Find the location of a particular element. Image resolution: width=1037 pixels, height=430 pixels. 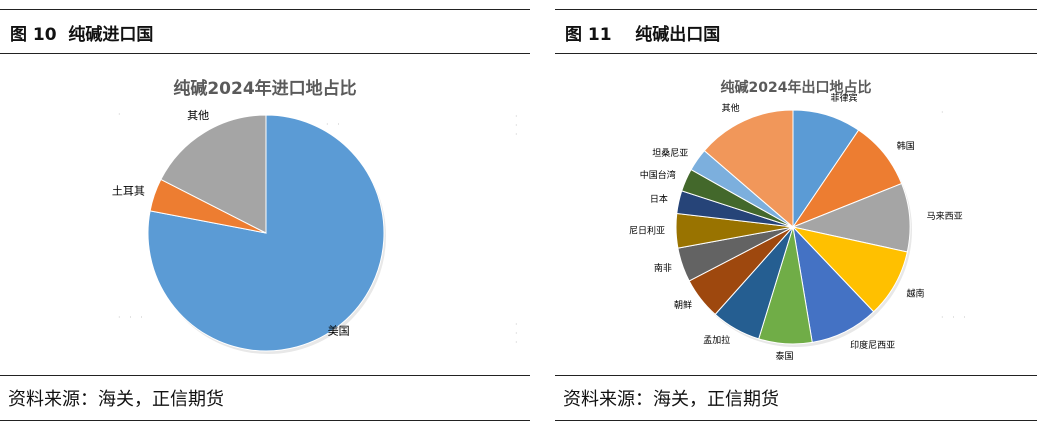

pie-label: 马来西亚 is located at coordinates (945, 216).